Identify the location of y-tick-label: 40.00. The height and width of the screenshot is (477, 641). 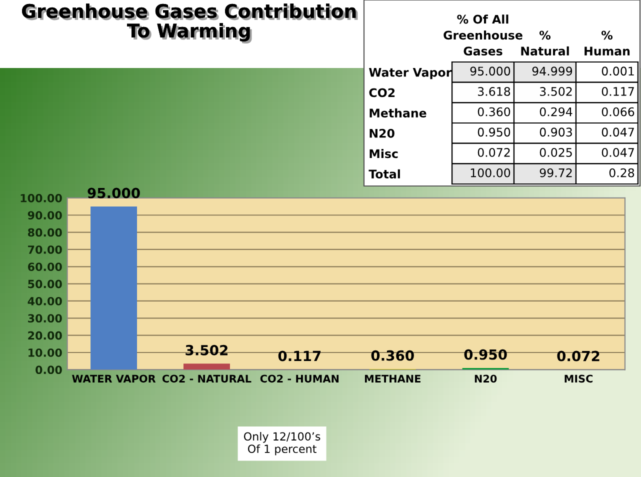
(45, 301).